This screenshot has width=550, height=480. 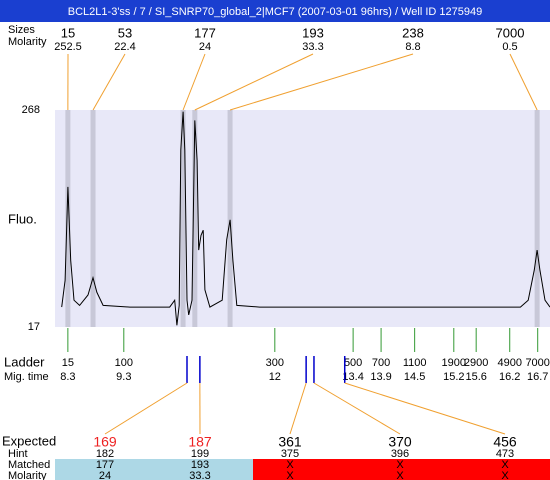 I want to click on size-row-label: Sizes, so click(x=21, y=30).